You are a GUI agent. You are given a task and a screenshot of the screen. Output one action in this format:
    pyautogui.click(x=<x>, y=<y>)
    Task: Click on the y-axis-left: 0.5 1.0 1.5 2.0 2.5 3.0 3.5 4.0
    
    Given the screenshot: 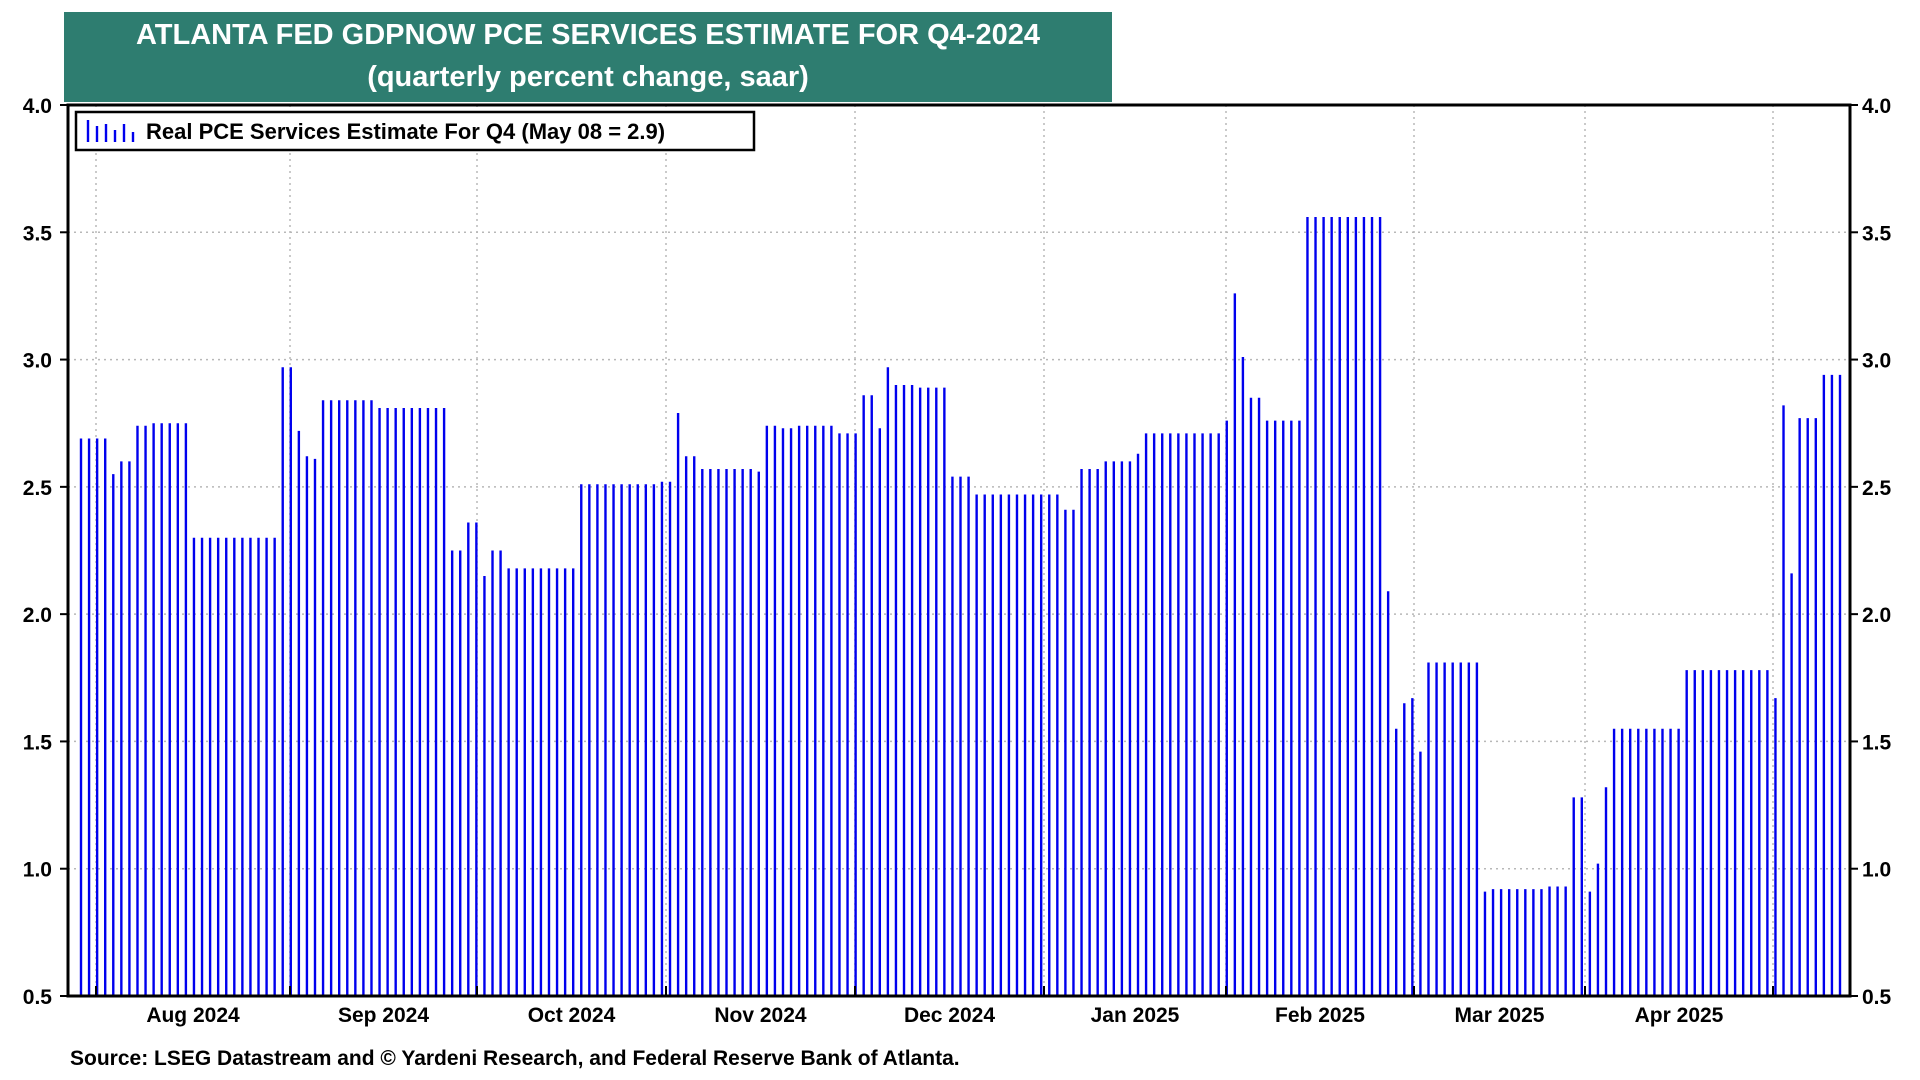 What is the action you would take?
    pyautogui.click(x=45, y=552)
    